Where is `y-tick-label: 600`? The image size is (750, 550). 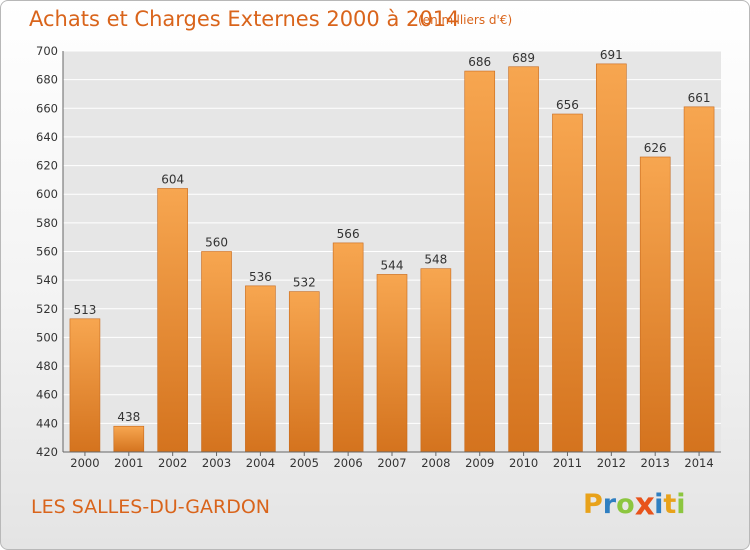 y-tick-label: 600 is located at coordinates (47, 194).